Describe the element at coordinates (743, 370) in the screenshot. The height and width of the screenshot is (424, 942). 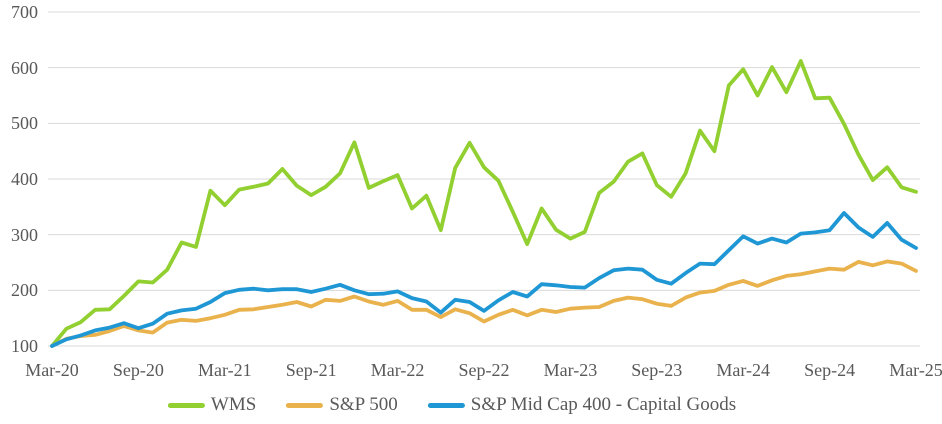
I see `x-tick-label: Mar-24` at that location.